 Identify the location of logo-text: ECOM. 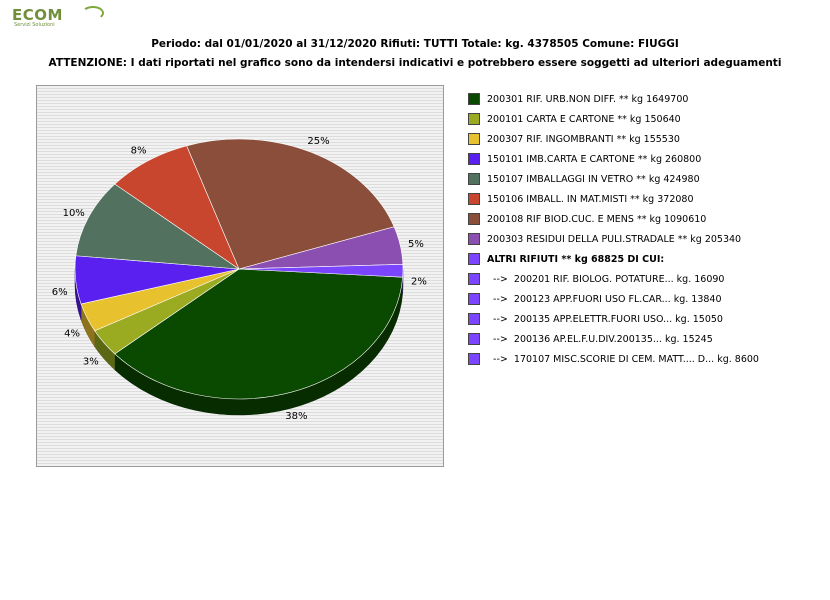
(37, 15).